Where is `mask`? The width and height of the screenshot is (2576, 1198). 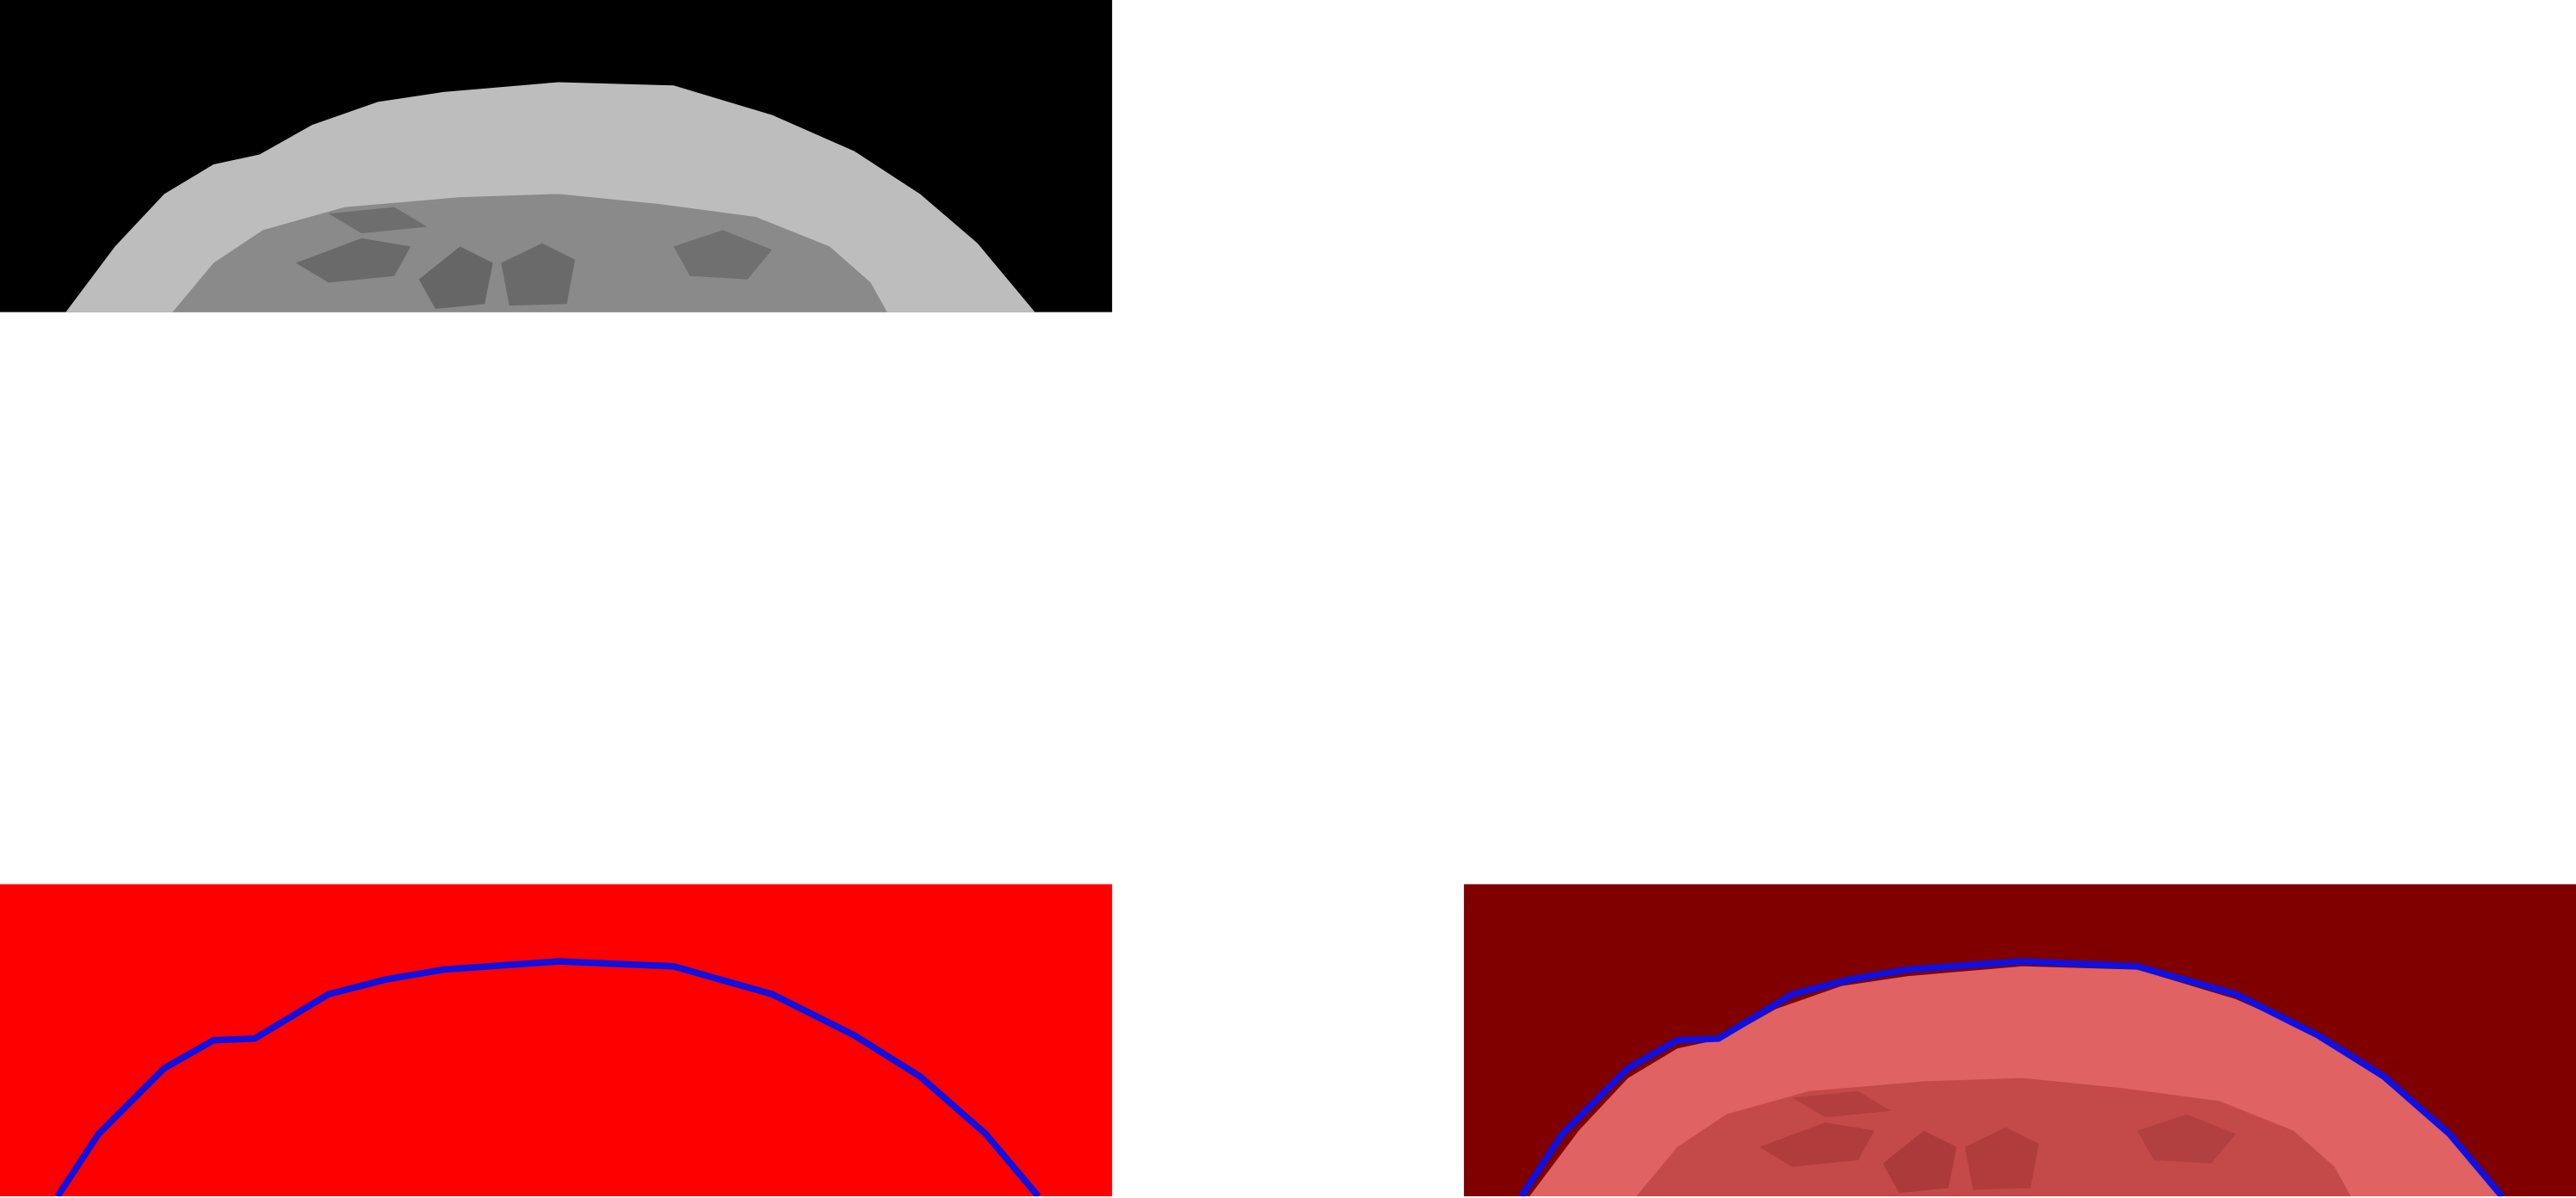 mask is located at coordinates (556, 1040).